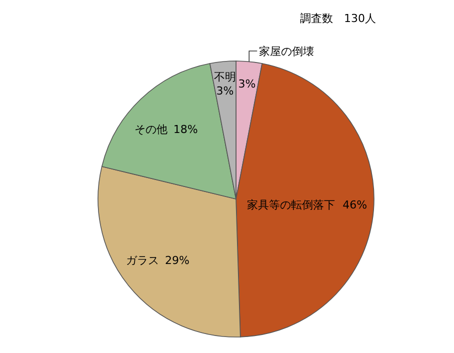 This screenshot has width=454, height=353. Describe the element at coordinates (355, 205) in the screenshot. I see `data-label: 46%` at that location.